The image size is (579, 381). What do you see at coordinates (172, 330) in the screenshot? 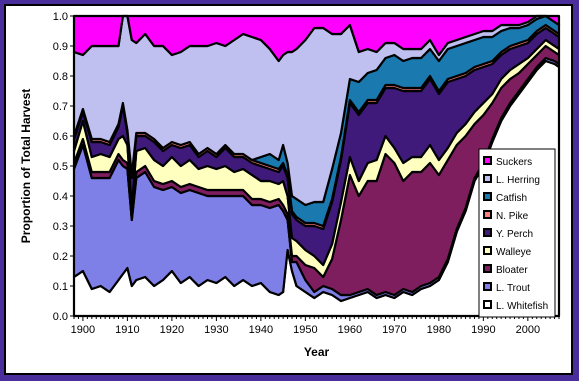
I see `x-tick-label: 1920` at bounding box center [172, 330].